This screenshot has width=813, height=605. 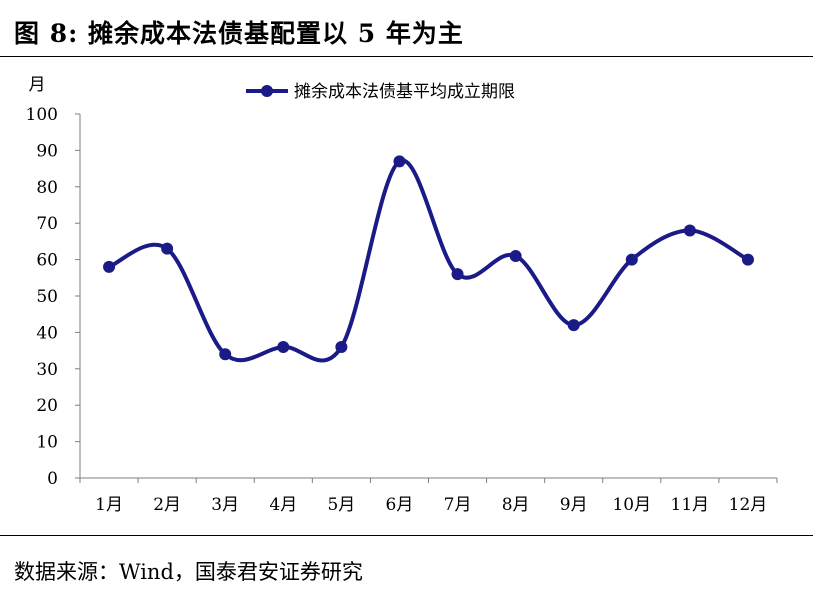 I want to click on legend-swatch-marker, so click(x=267, y=91).